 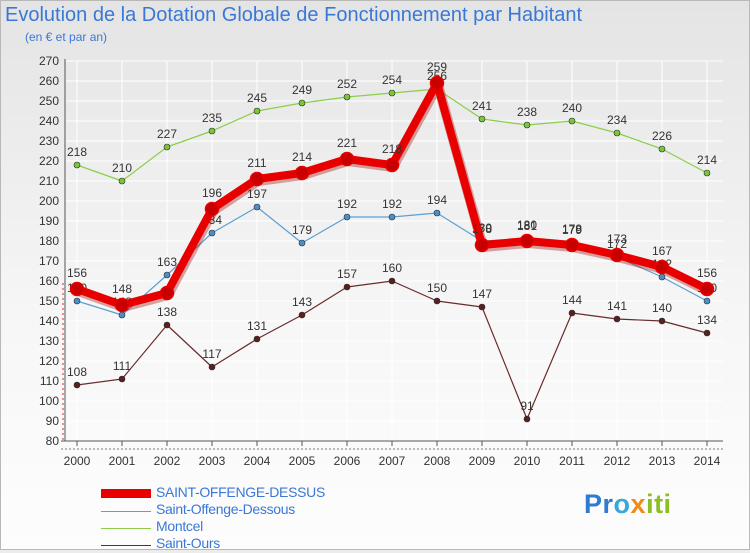 I want to click on x-tick-label: 2006, so click(x=347, y=461).